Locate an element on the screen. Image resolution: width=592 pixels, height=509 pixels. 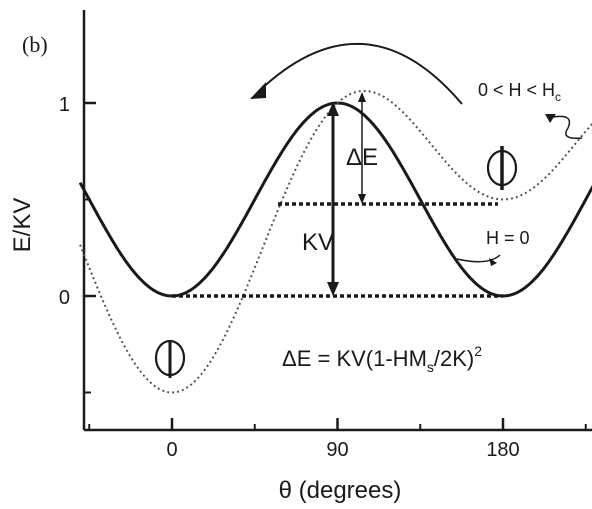
h-zero-label: H = 0 is located at coordinates (508, 238).